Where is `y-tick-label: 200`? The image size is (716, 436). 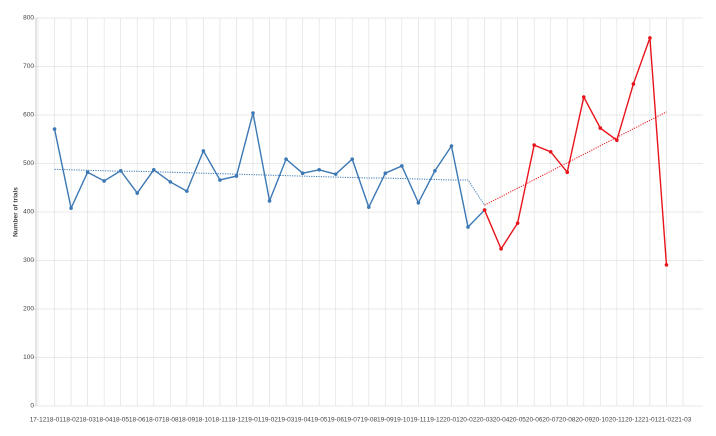 y-tick-label: 200 is located at coordinates (28, 309).